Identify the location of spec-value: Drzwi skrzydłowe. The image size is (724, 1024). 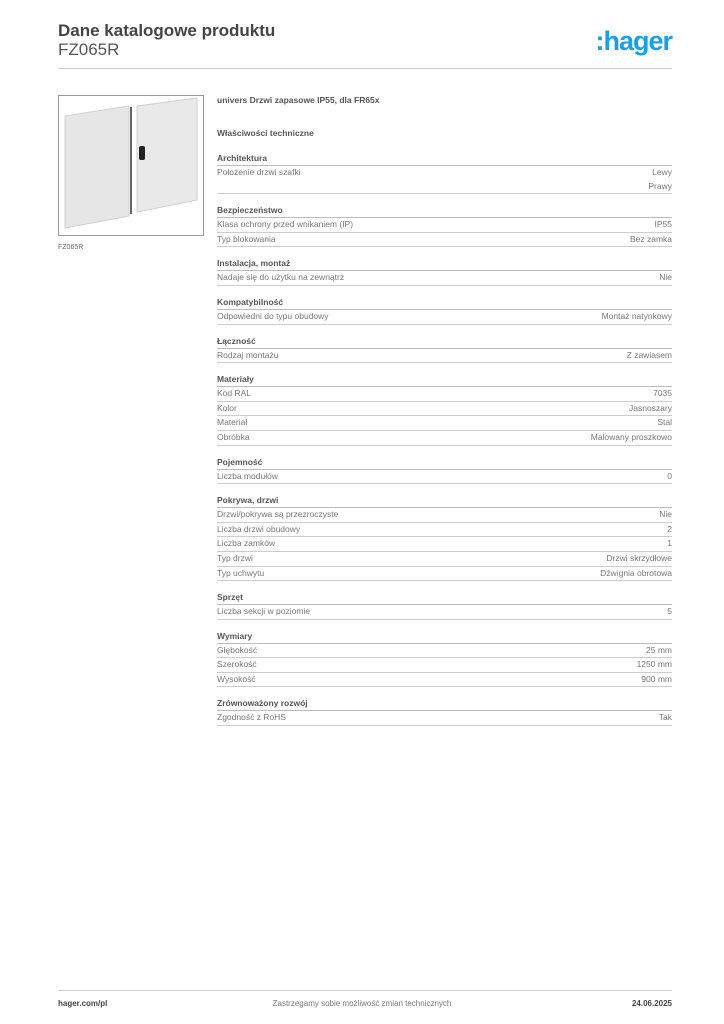
(639, 557).